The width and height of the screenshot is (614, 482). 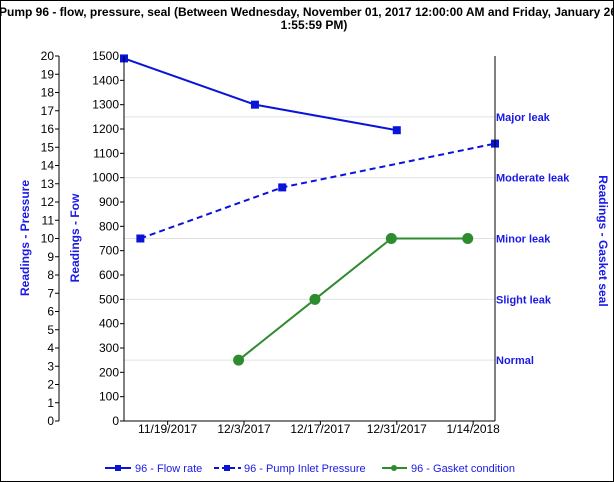 What do you see at coordinates (603, 240) in the screenshot?
I see `gasket-axis-title: Readings - Gasket seal` at bounding box center [603, 240].